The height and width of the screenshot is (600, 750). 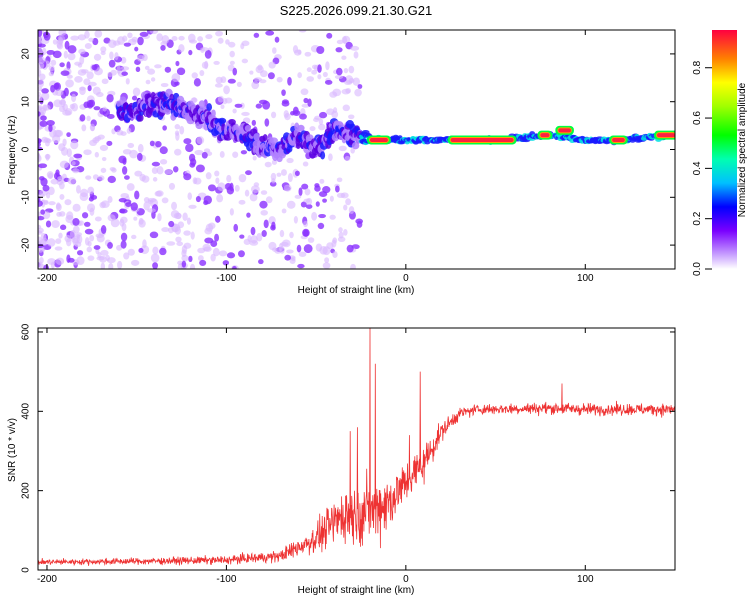 What do you see at coordinates (26, 197) in the screenshot?
I see `y-tick-label: -10` at bounding box center [26, 197].